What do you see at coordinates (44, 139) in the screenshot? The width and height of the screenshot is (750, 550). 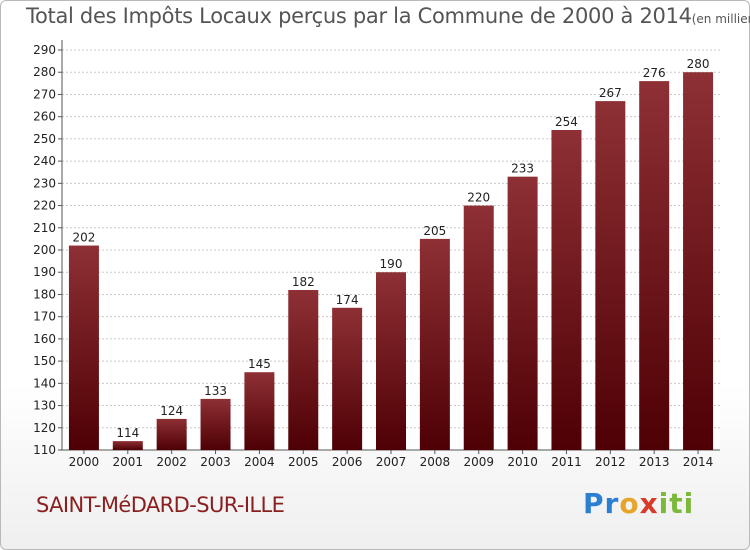 I see `y-tick-label: 250` at bounding box center [44, 139].